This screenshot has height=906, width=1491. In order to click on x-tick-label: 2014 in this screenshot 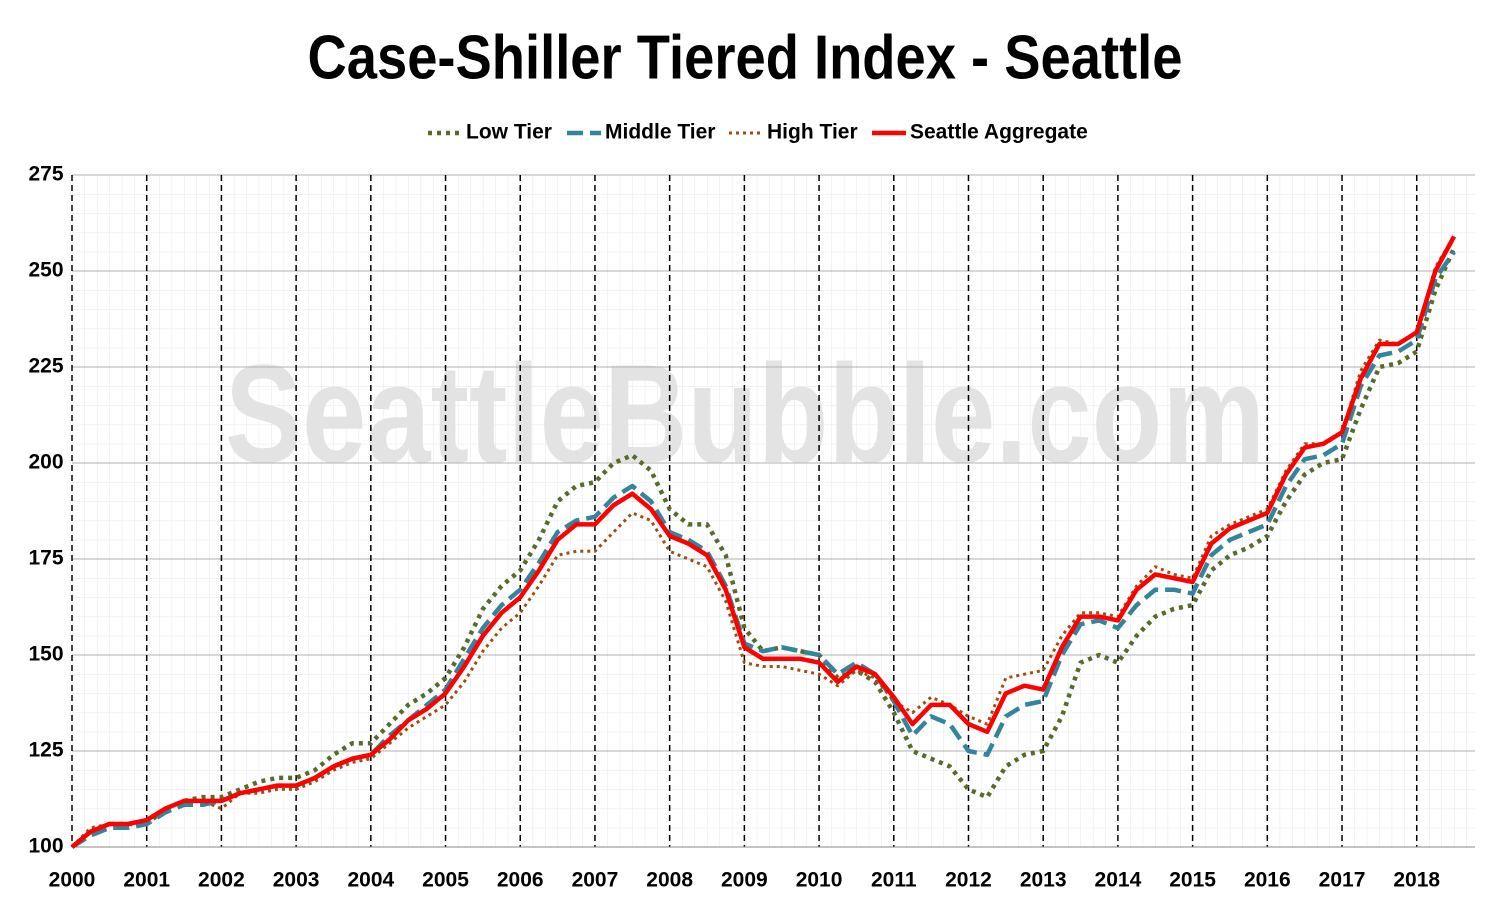, I will do `click(1118, 880)`.